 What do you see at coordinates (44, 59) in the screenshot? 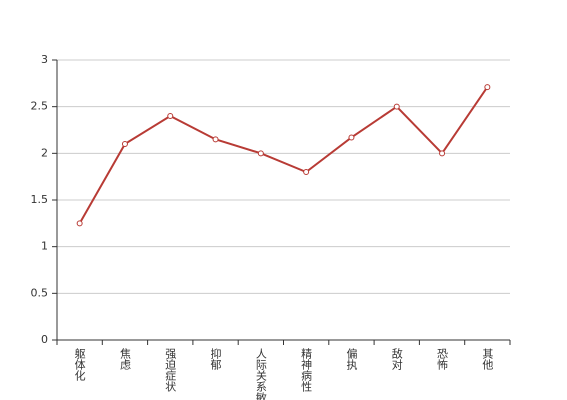
I see `y-tick-label: 3` at bounding box center [44, 59].